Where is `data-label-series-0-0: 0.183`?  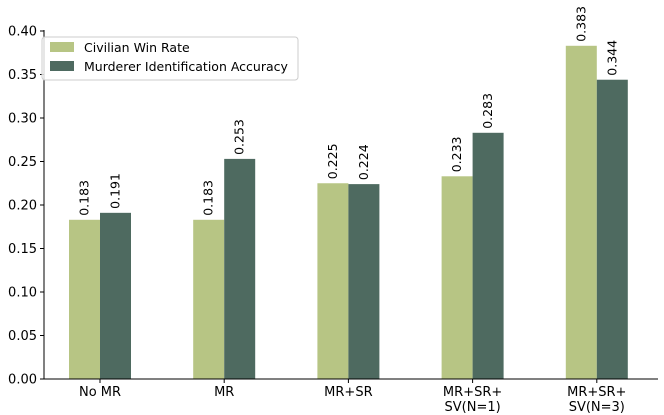
data-label-series-0-0: 0.183 is located at coordinates (84, 198).